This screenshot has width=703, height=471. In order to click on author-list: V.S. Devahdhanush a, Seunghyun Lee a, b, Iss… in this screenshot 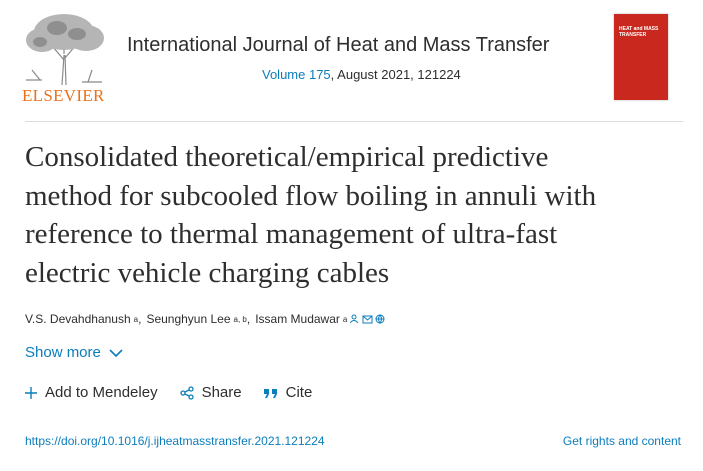, I will do `click(205, 319)`.